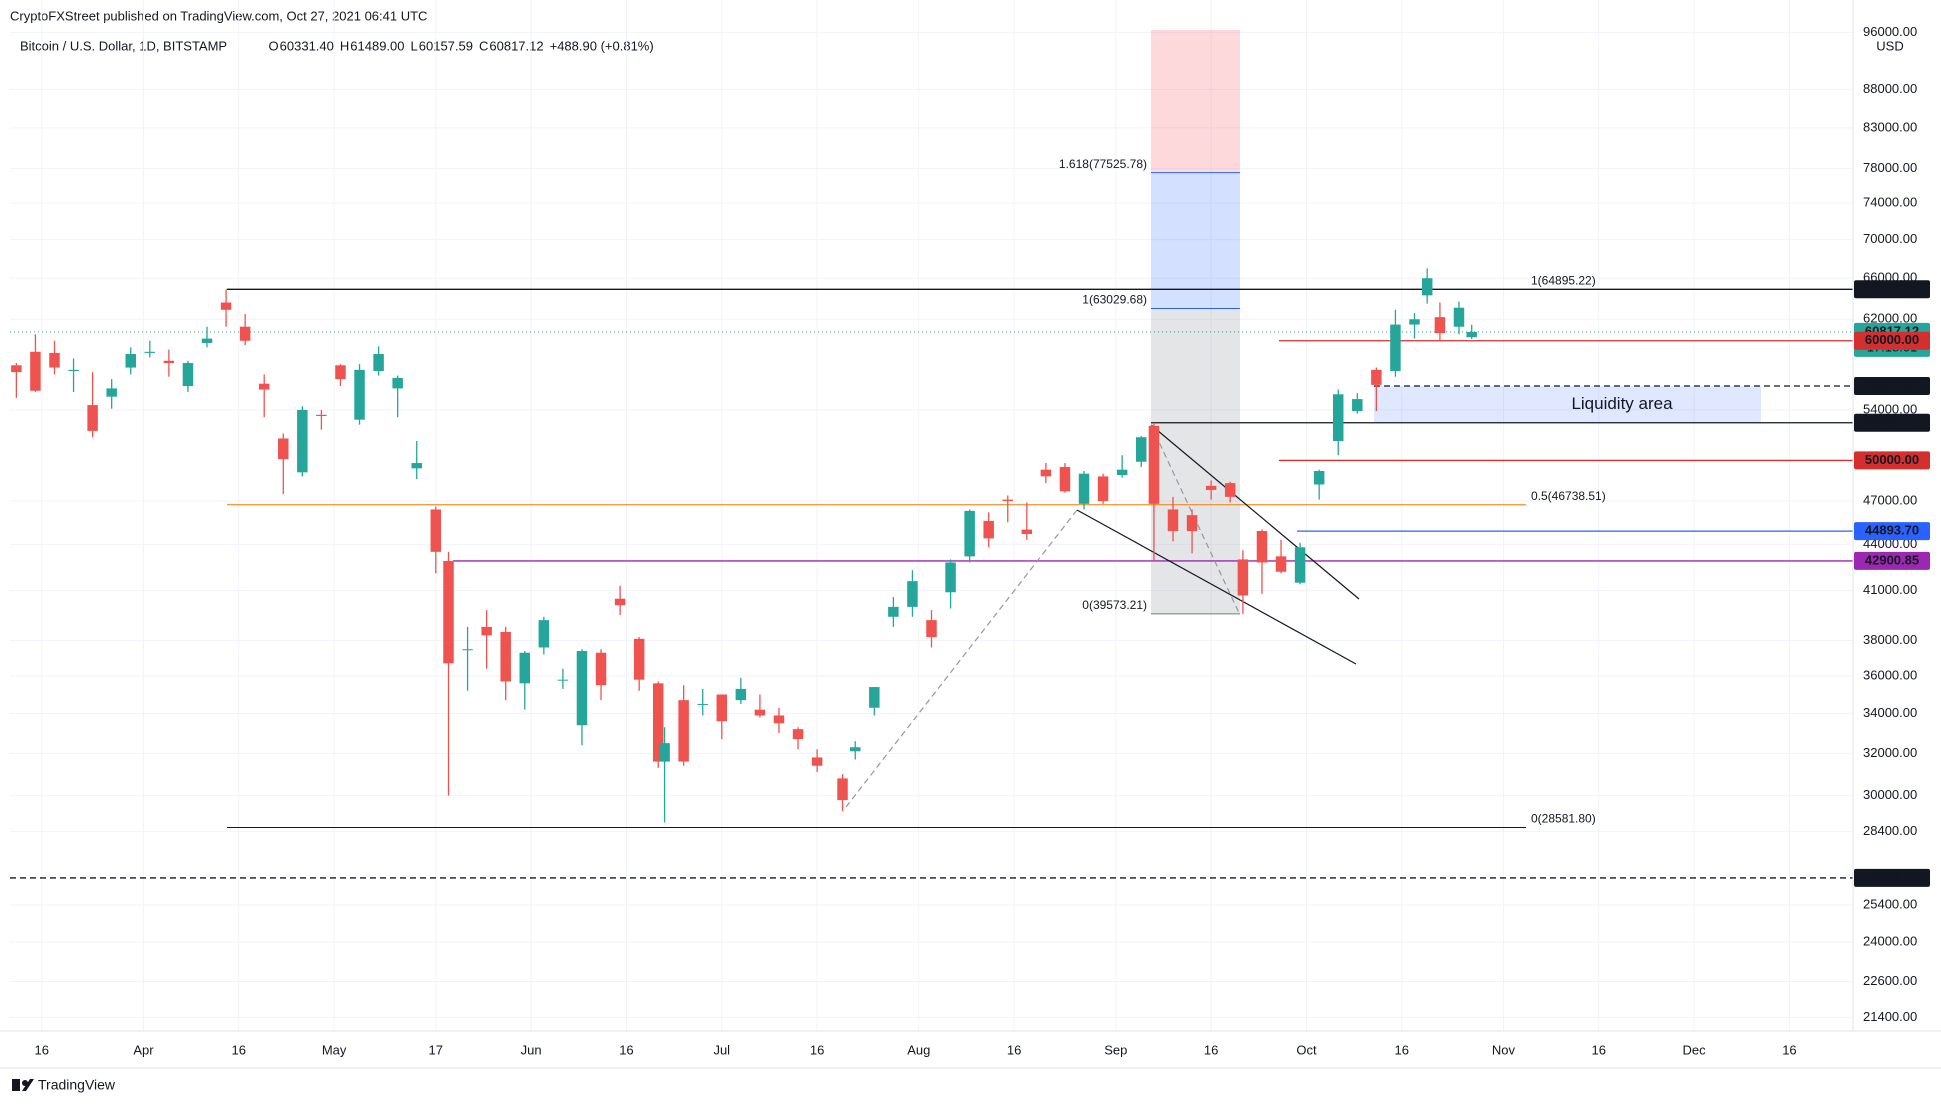 This screenshot has height=1104, width=1941. Describe the element at coordinates (1568, 496) in the screenshot. I see `fib-retracement-label: 0.5(46738.51)` at that location.